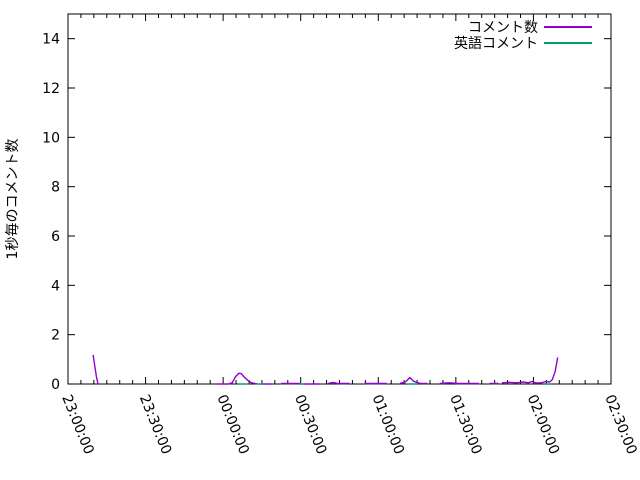 The width and height of the screenshot is (640, 480). I want to click on y-tick-label: 8, so click(55, 188).